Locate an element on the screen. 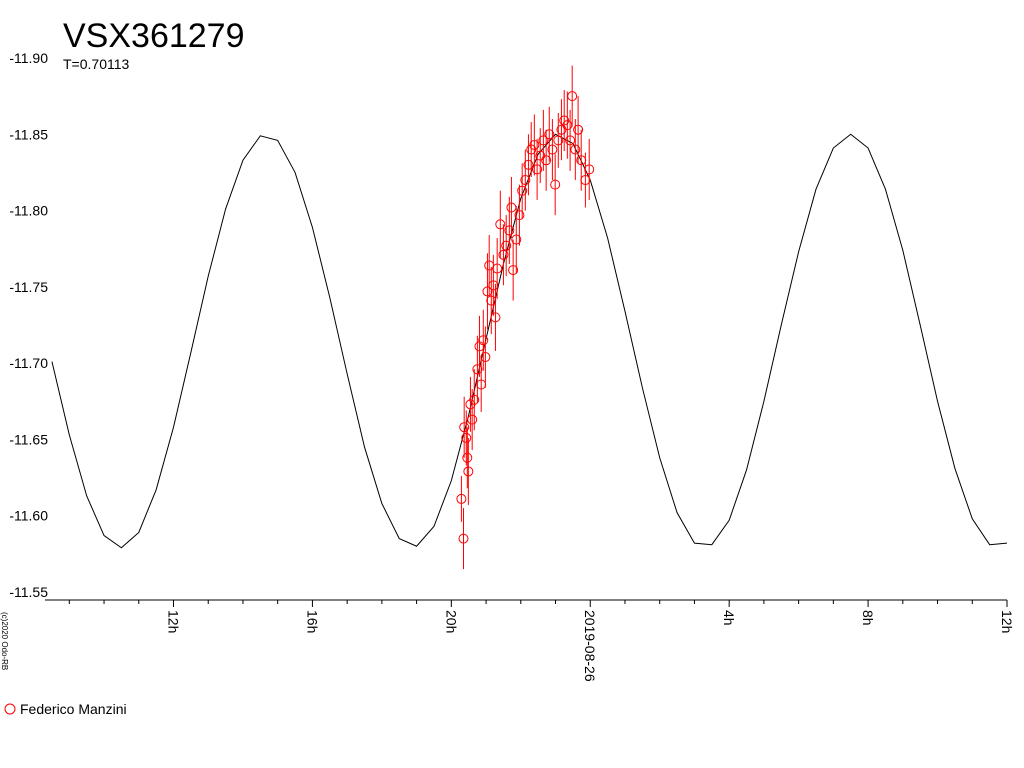 This screenshot has width=1024, height=768. y-tick-label: -11.90 is located at coordinates (28, 58).